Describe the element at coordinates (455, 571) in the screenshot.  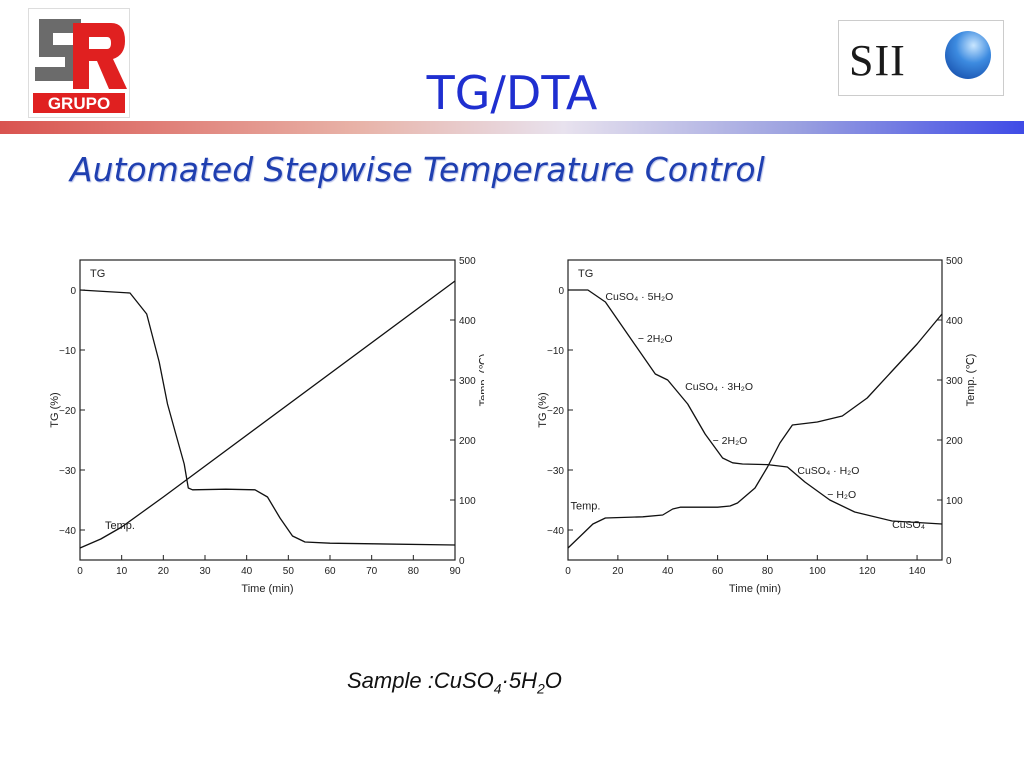
I see `x-tick-label: 90` at that location.